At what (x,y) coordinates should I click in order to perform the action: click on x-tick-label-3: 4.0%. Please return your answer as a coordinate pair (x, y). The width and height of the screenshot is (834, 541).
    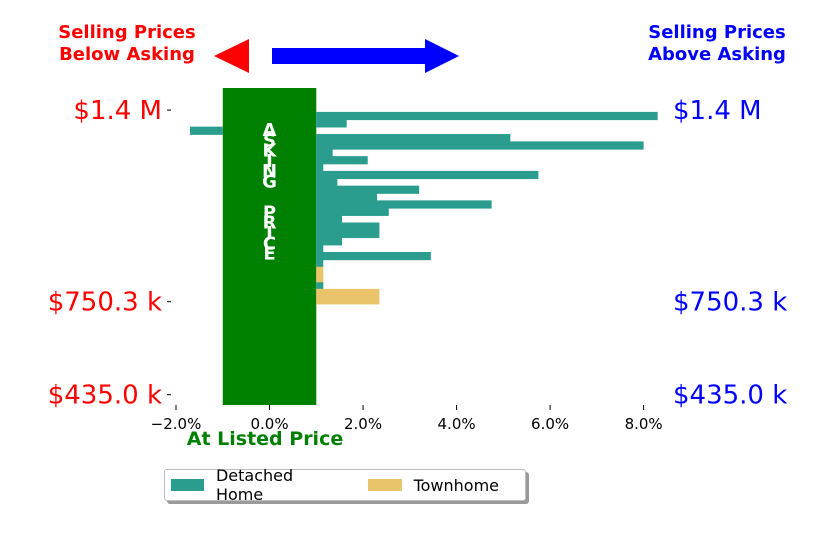
    Looking at the image, I should click on (457, 424).